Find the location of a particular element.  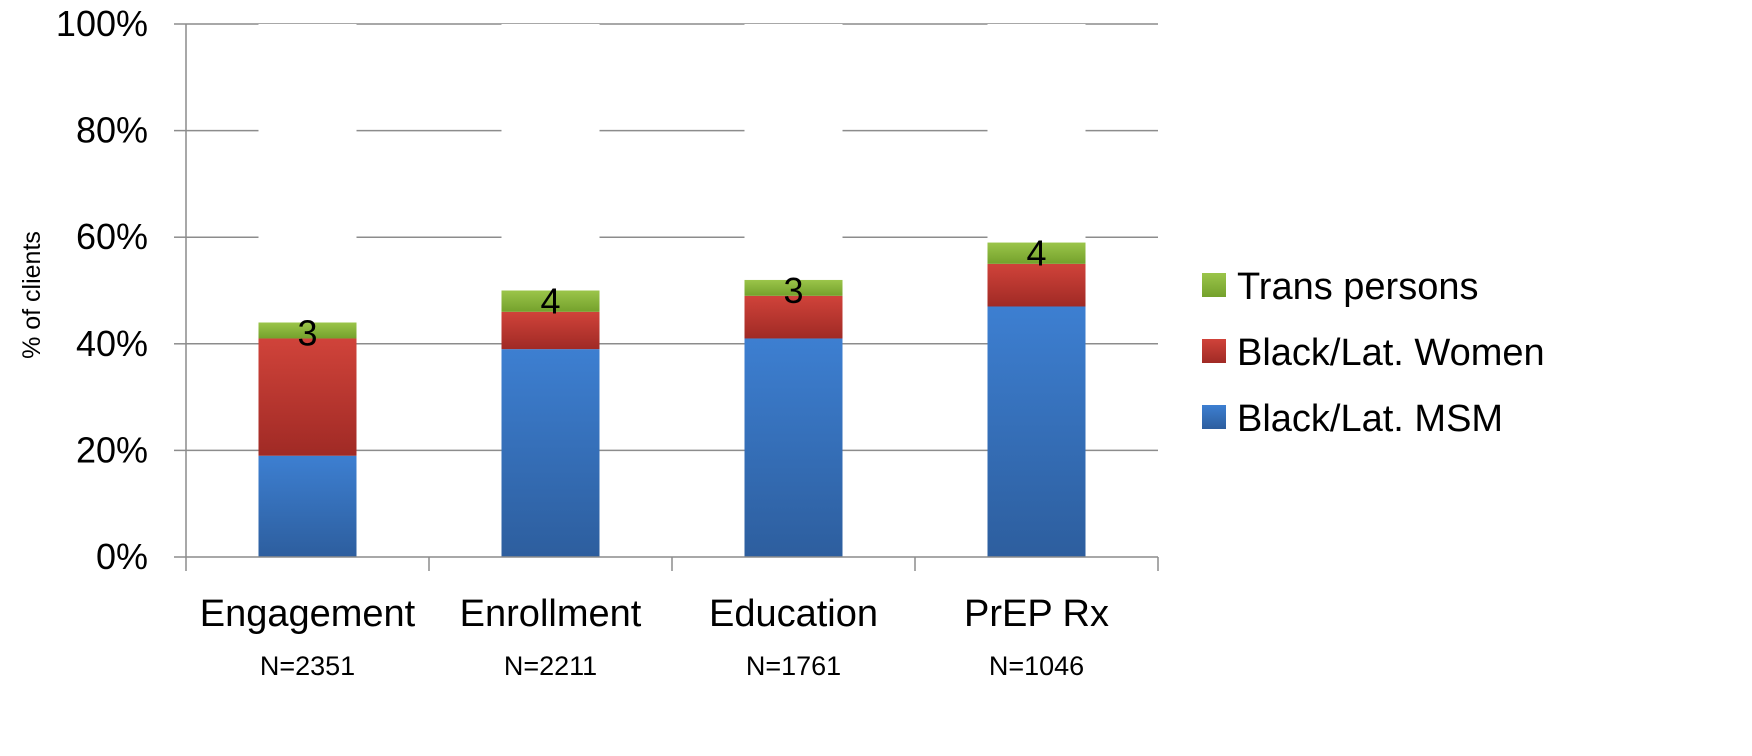

y-tick-label: 60% is located at coordinates (112, 236).